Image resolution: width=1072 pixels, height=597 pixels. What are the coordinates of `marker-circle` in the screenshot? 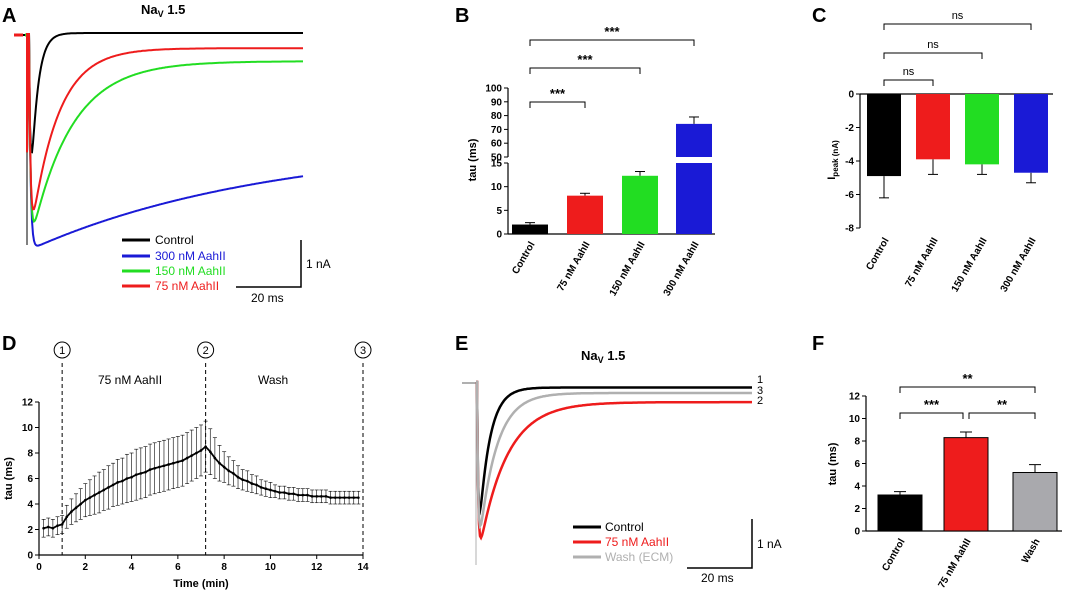 It's located at (62, 350).